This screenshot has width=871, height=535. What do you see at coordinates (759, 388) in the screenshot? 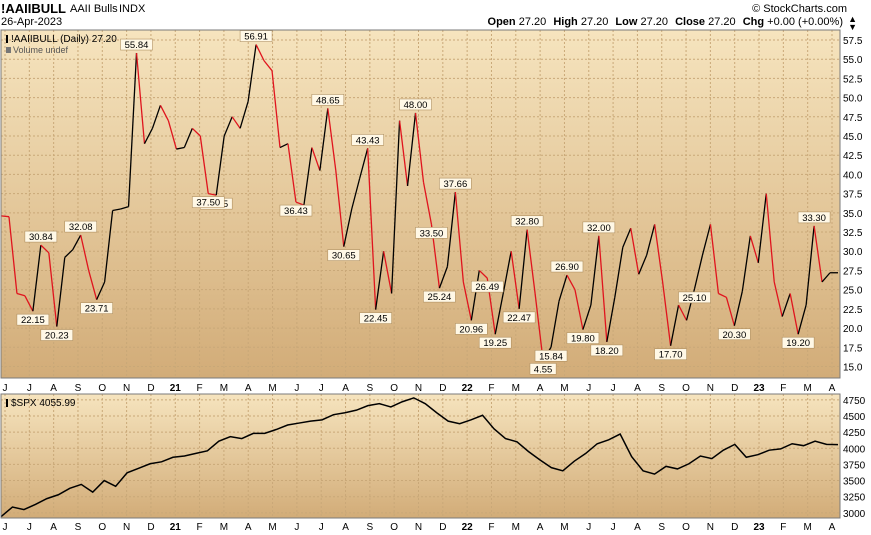
I see `x-tick-label: 23` at bounding box center [759, 388].